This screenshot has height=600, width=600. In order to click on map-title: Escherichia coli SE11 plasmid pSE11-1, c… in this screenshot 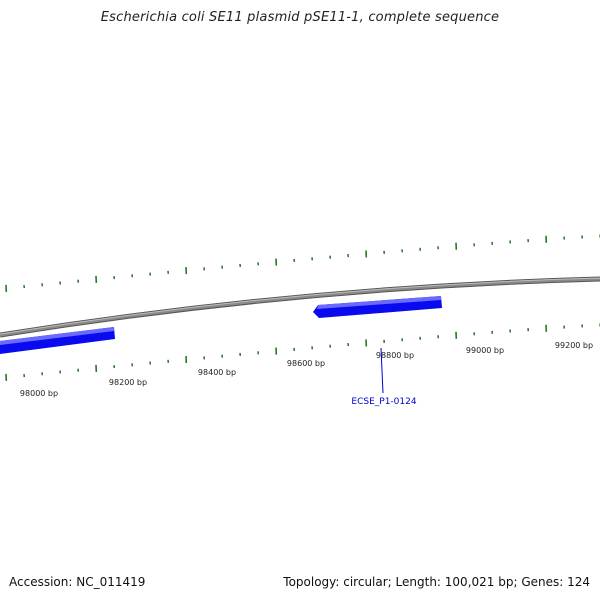, I will do `click(300, 17)`.